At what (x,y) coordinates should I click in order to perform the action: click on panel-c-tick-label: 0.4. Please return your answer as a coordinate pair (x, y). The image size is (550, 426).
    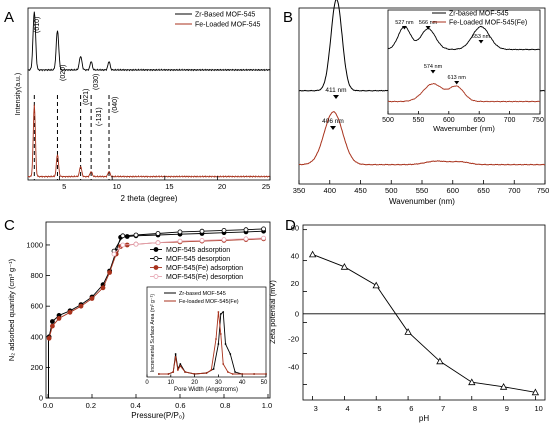
    Looking at the image, I should click on (135, 405).